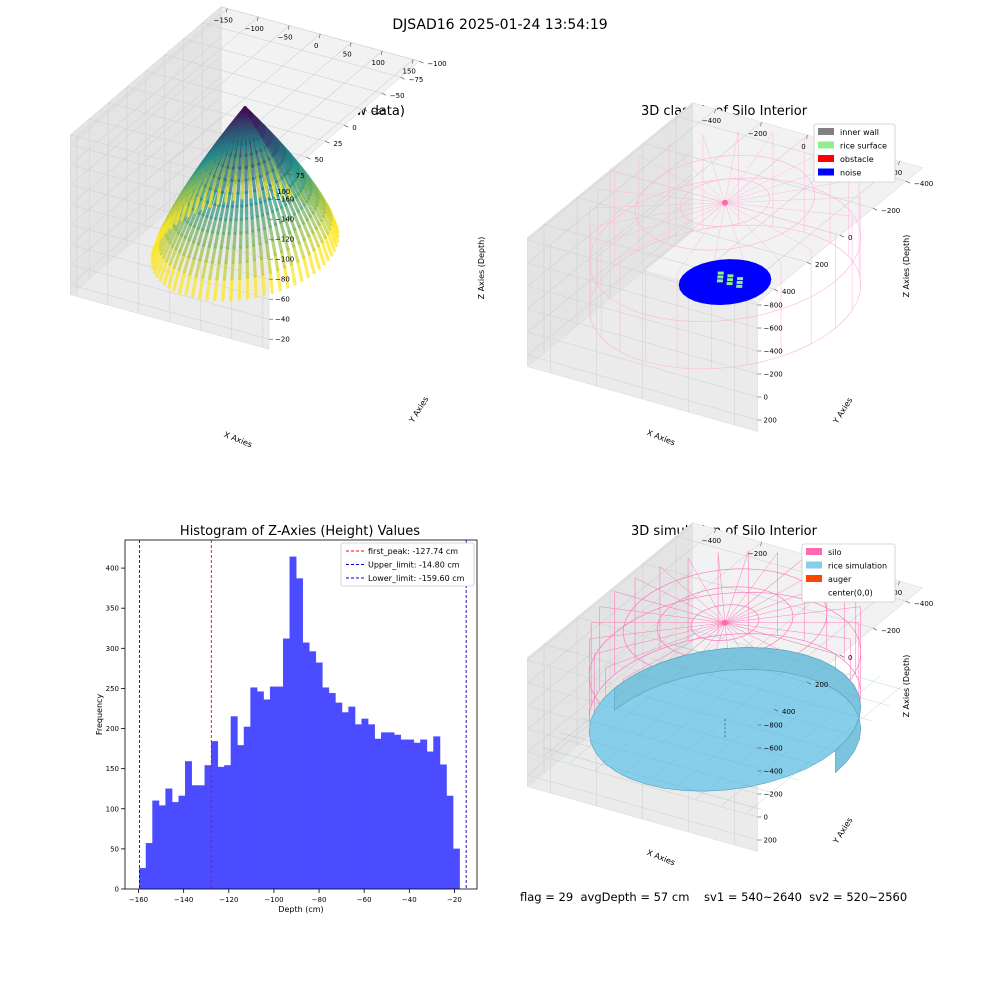  I want to click on z-tick-label: −600, so click(773, 749).